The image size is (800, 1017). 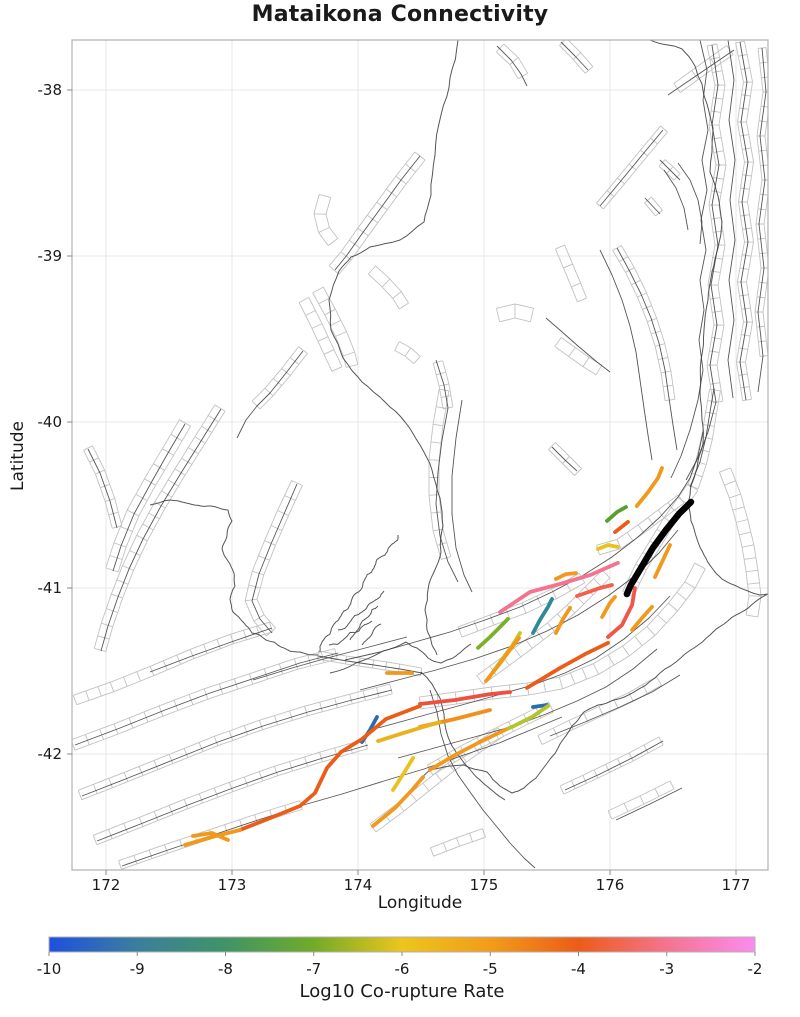 I want to click on svg-text: -7, so click(x=313, y=969).